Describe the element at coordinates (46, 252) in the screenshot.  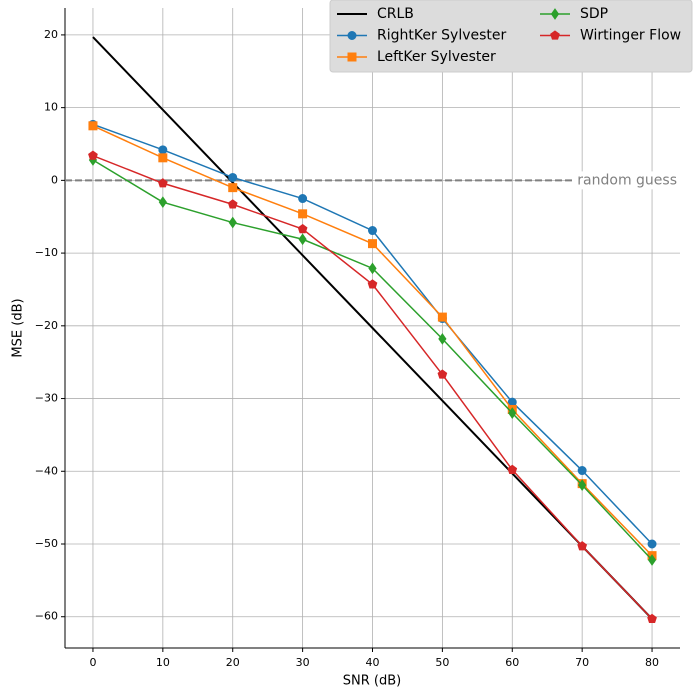
I see `y-tick-label: −10` at that location.